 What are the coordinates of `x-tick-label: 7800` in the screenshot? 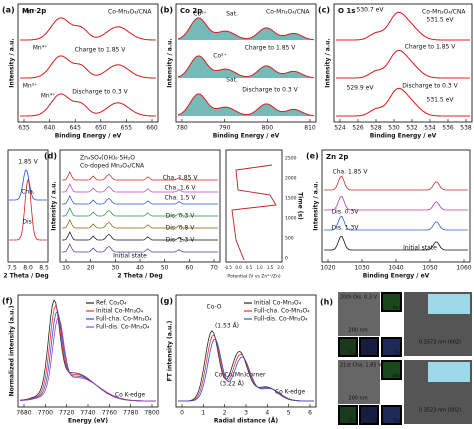 It's located at (151, 413).